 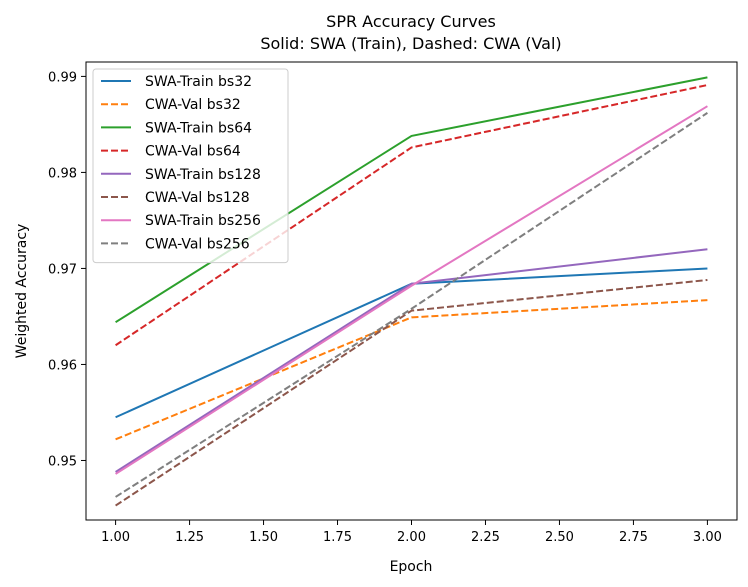 I want to click on legend-label: SWA-Train bs64, so click(x=198, y=128).